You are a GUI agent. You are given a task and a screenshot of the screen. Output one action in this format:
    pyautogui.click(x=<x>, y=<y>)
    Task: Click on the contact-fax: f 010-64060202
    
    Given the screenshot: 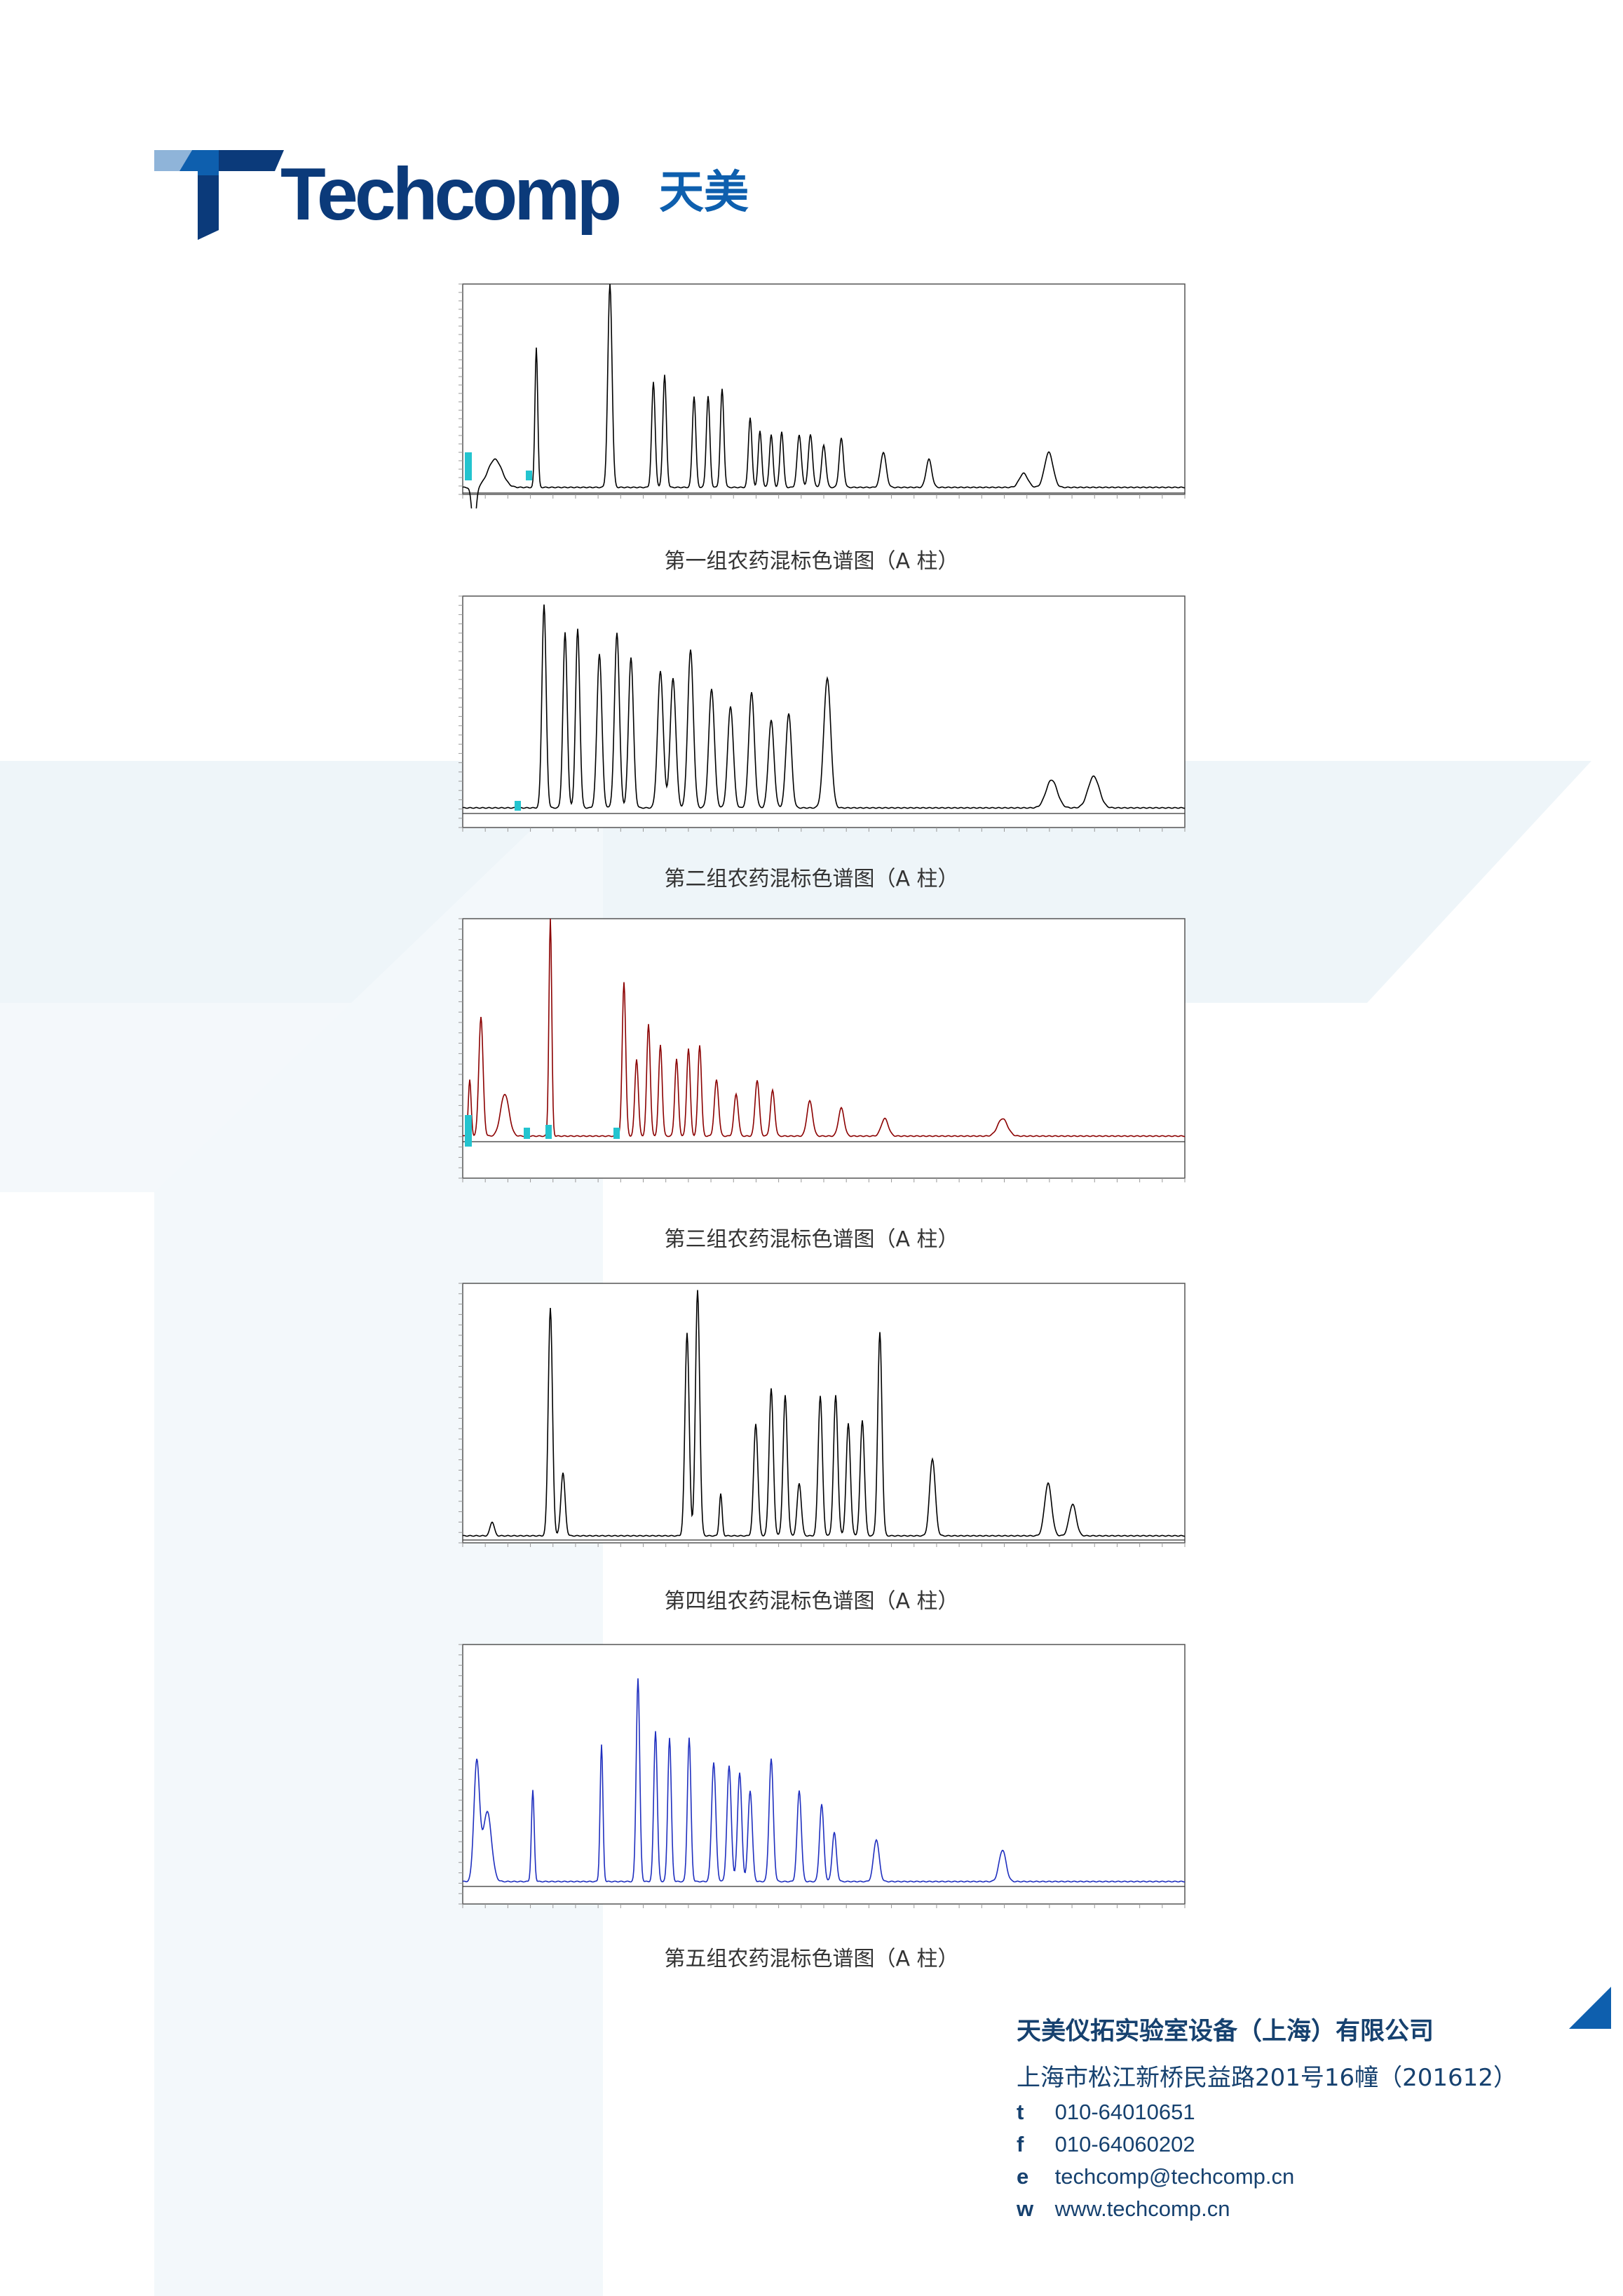 What is the action you would take?
    pyautogui.click(x=1267, y=2145)
    